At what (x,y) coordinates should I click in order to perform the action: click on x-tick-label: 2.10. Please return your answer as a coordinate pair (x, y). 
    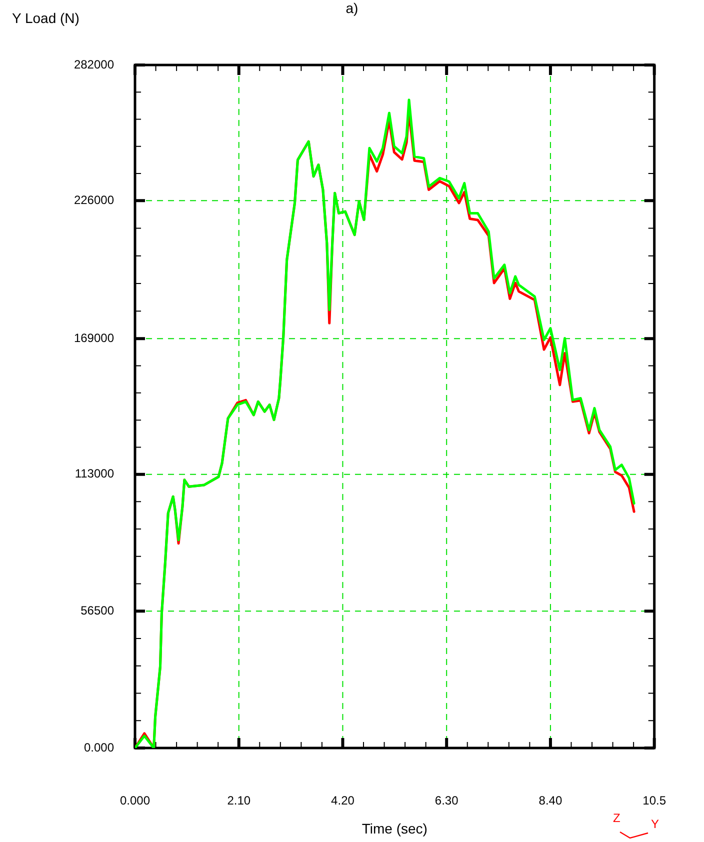
    Looking at the image, I should click on (239, 801).